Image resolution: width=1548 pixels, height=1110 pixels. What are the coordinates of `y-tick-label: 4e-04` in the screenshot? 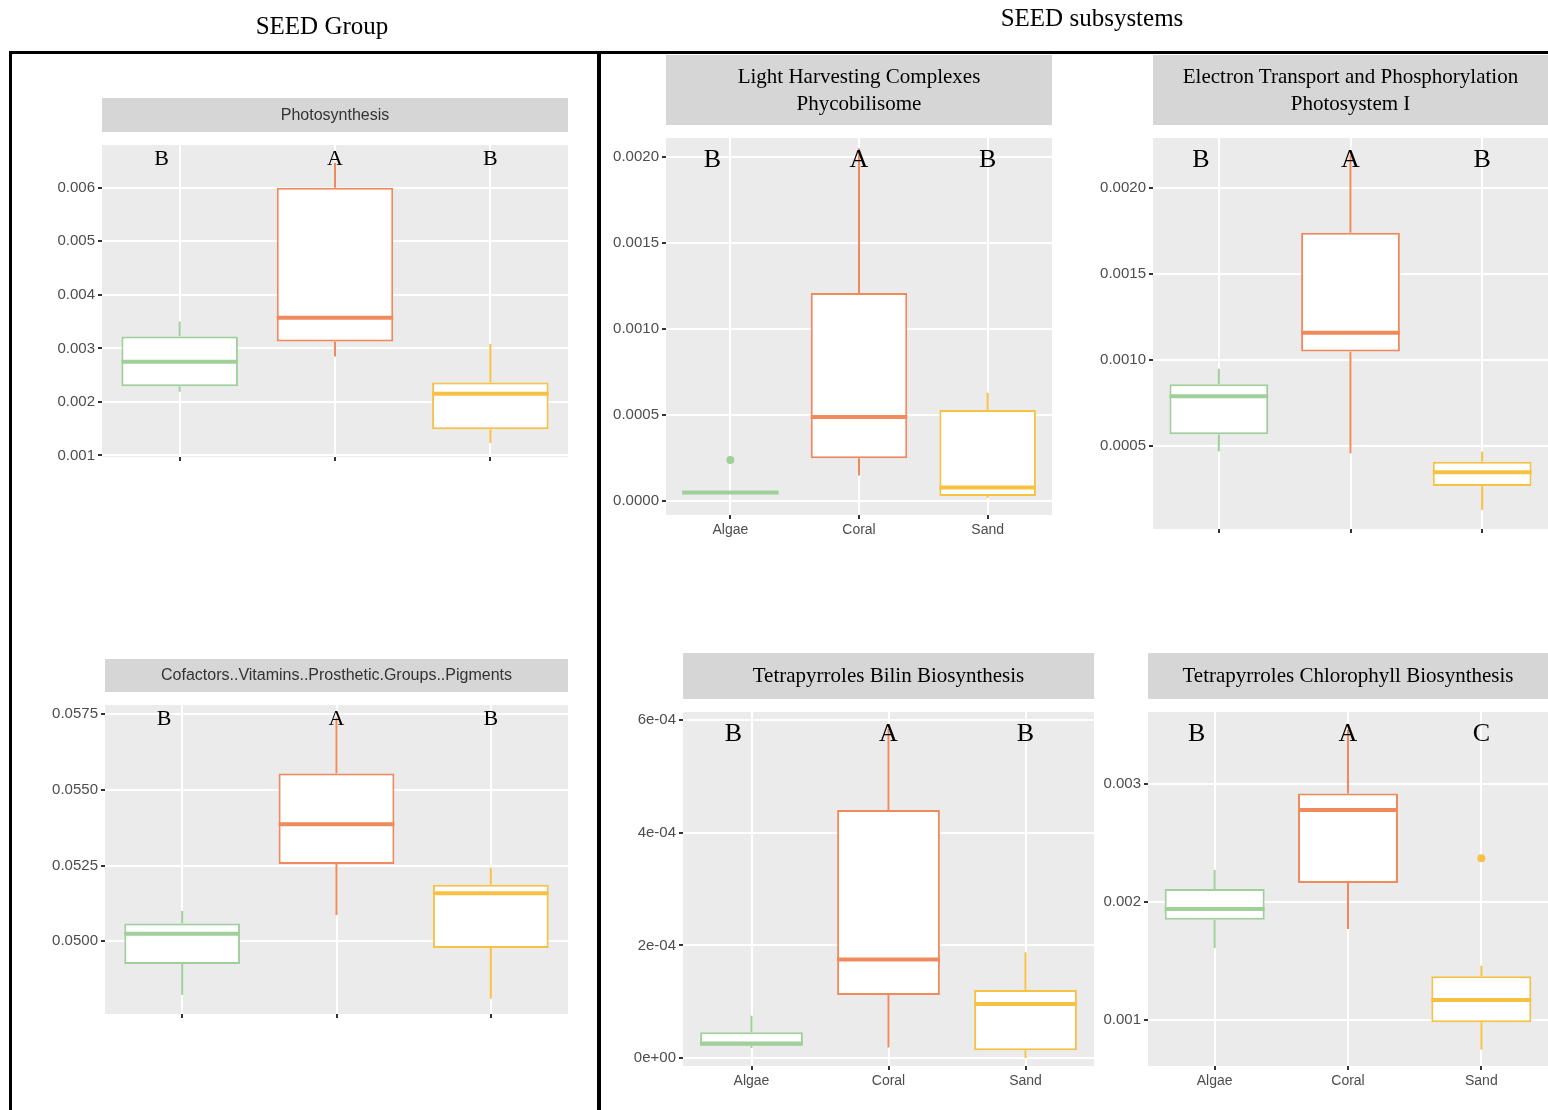 It's located at (656, 831).